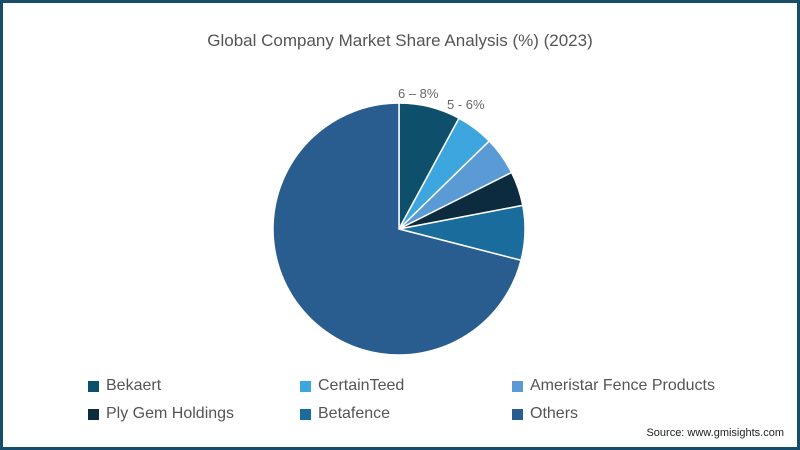 Image resolution: width=800 pixels, height=450 pixels. I want to click on legend-item-others: Others, so click(545, 414).